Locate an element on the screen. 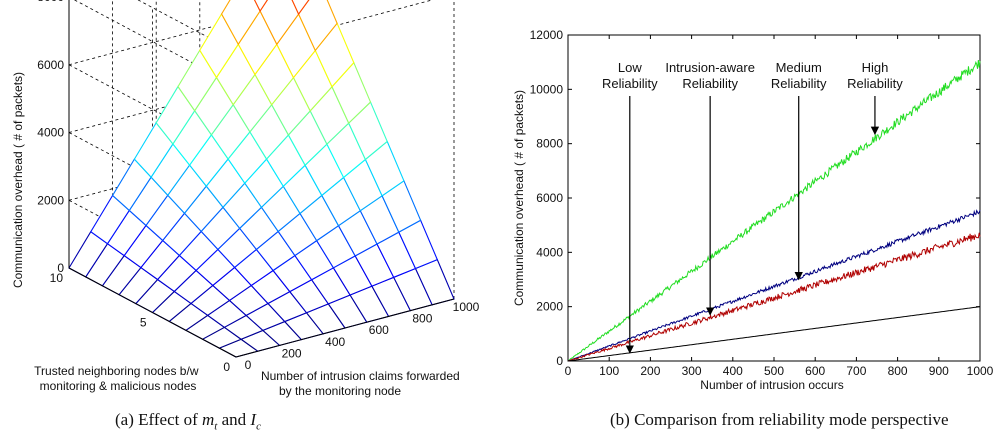 This screenshot has height=442, width=1000. y-tick-label: 10000 is located at coordinates (547, 89).